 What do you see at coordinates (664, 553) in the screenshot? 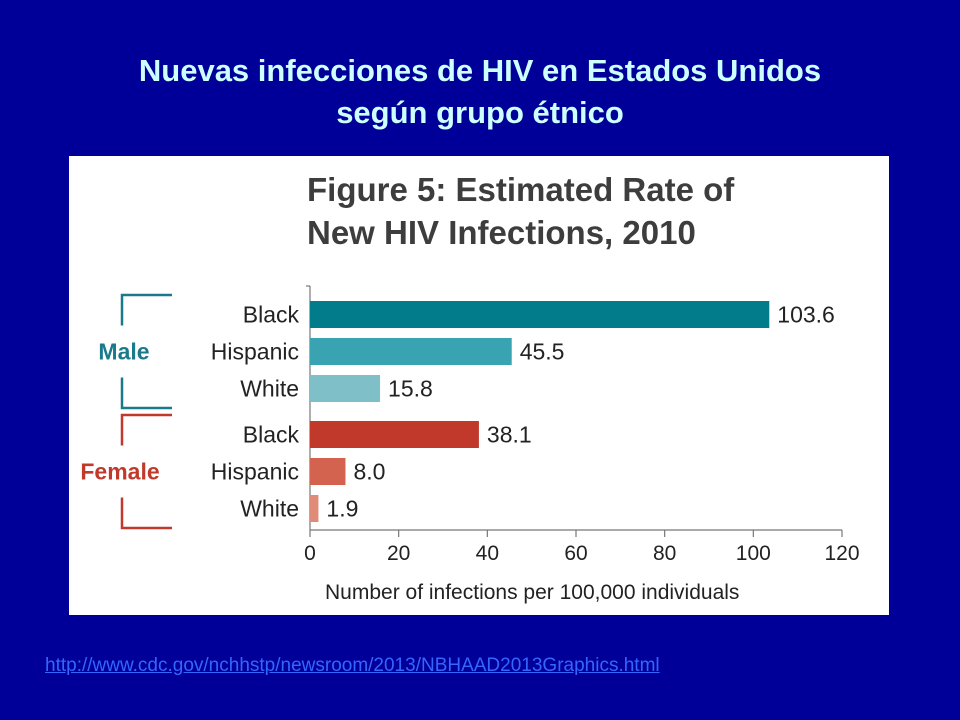
I see `x-tick-label: 80` at bounding box center [664, 553].